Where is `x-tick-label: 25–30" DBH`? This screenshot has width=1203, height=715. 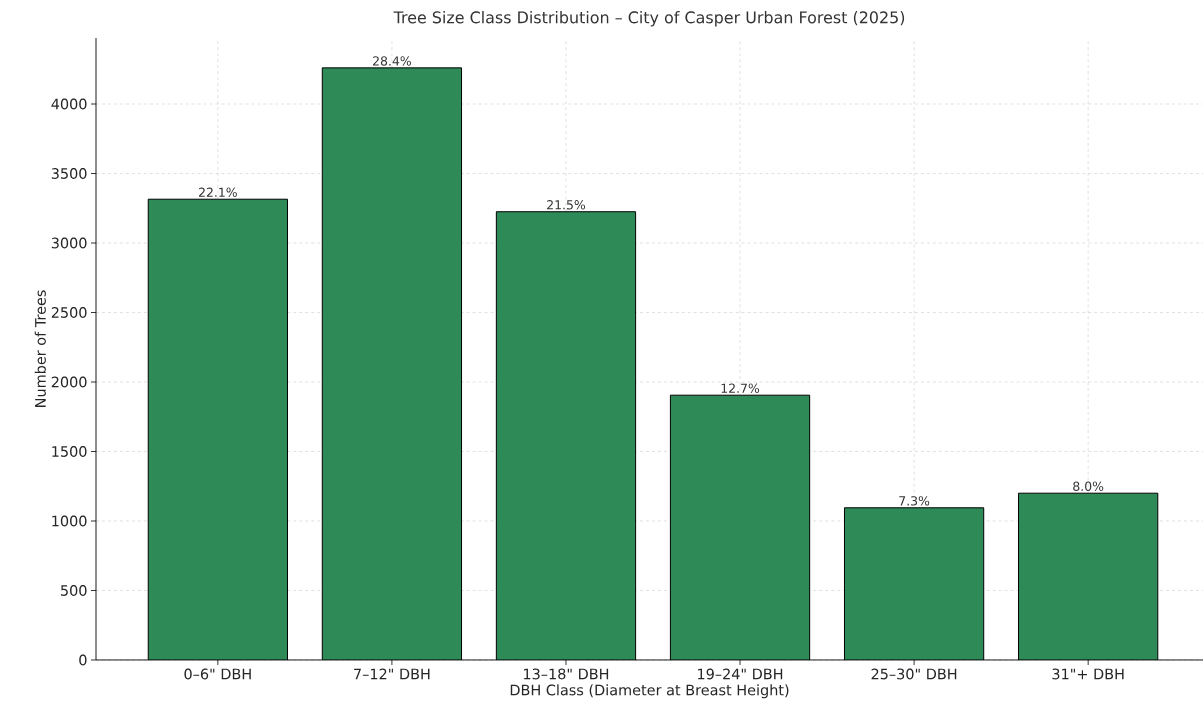
x-tick-label: 25–30" DBH is located at coordinates (914, 674).